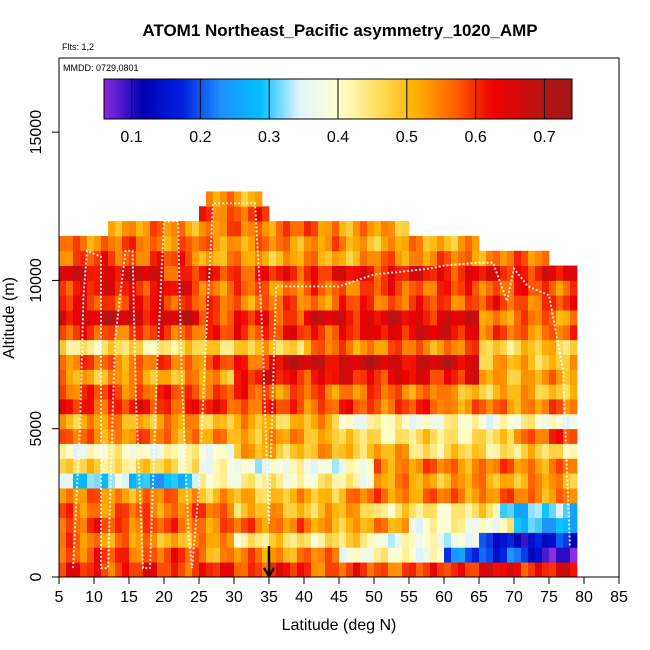 Image resolution: width=650 pixels, height=650 pixels. What do you see at coordinates (36, 280) in the screenshot?
I see `y-tick-label: 10000` at bounding box center [36, 280].